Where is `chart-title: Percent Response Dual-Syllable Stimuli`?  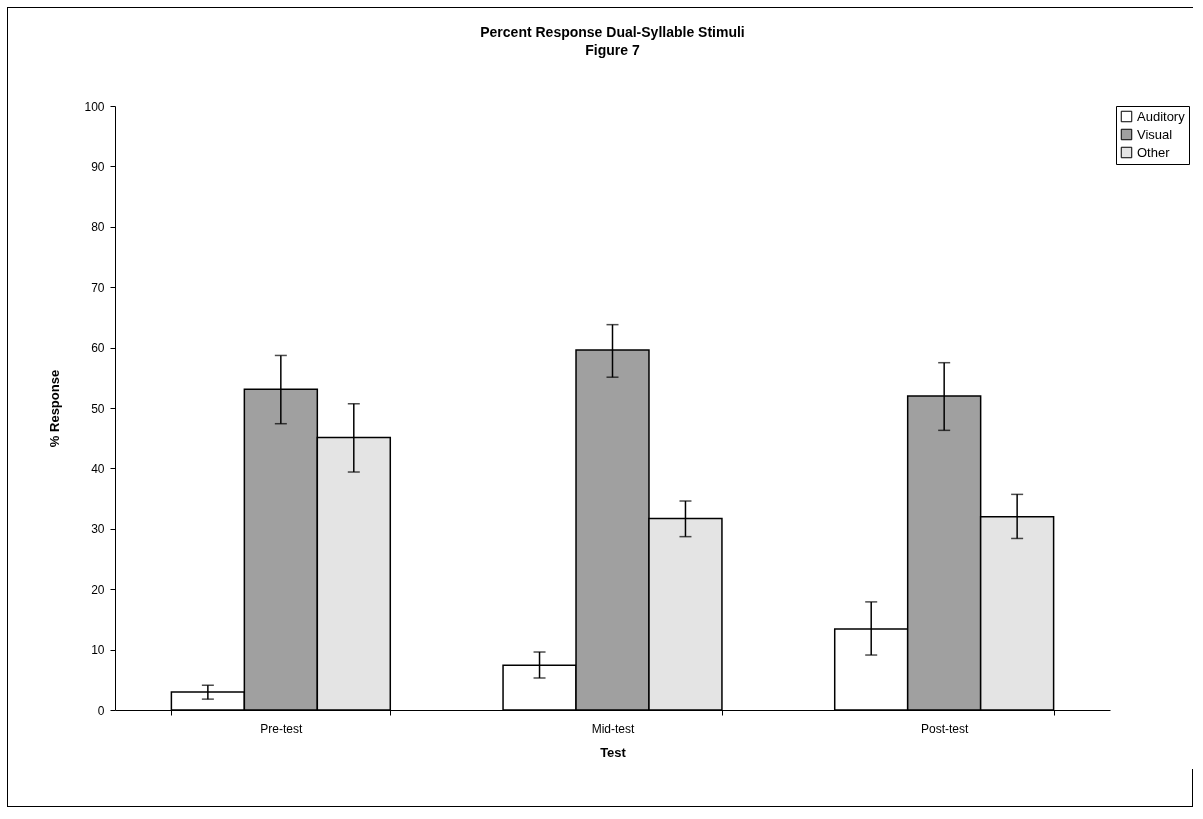 chart-title: Percent Response Dual-Syllable Stimuli is located at coordinates (612, 32).